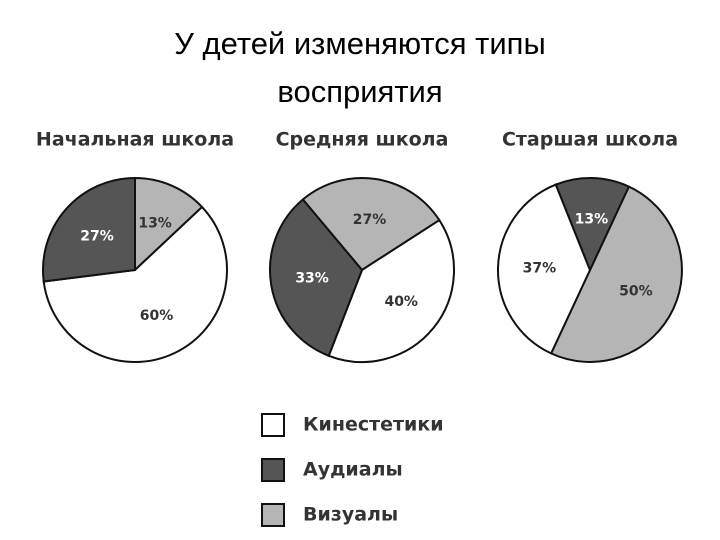 This screenshot has width=720, height=540. What do you see at coordinates (636, 291) in the screenshot?
I see `value-label: 50%` at bounding box center [636, 291].